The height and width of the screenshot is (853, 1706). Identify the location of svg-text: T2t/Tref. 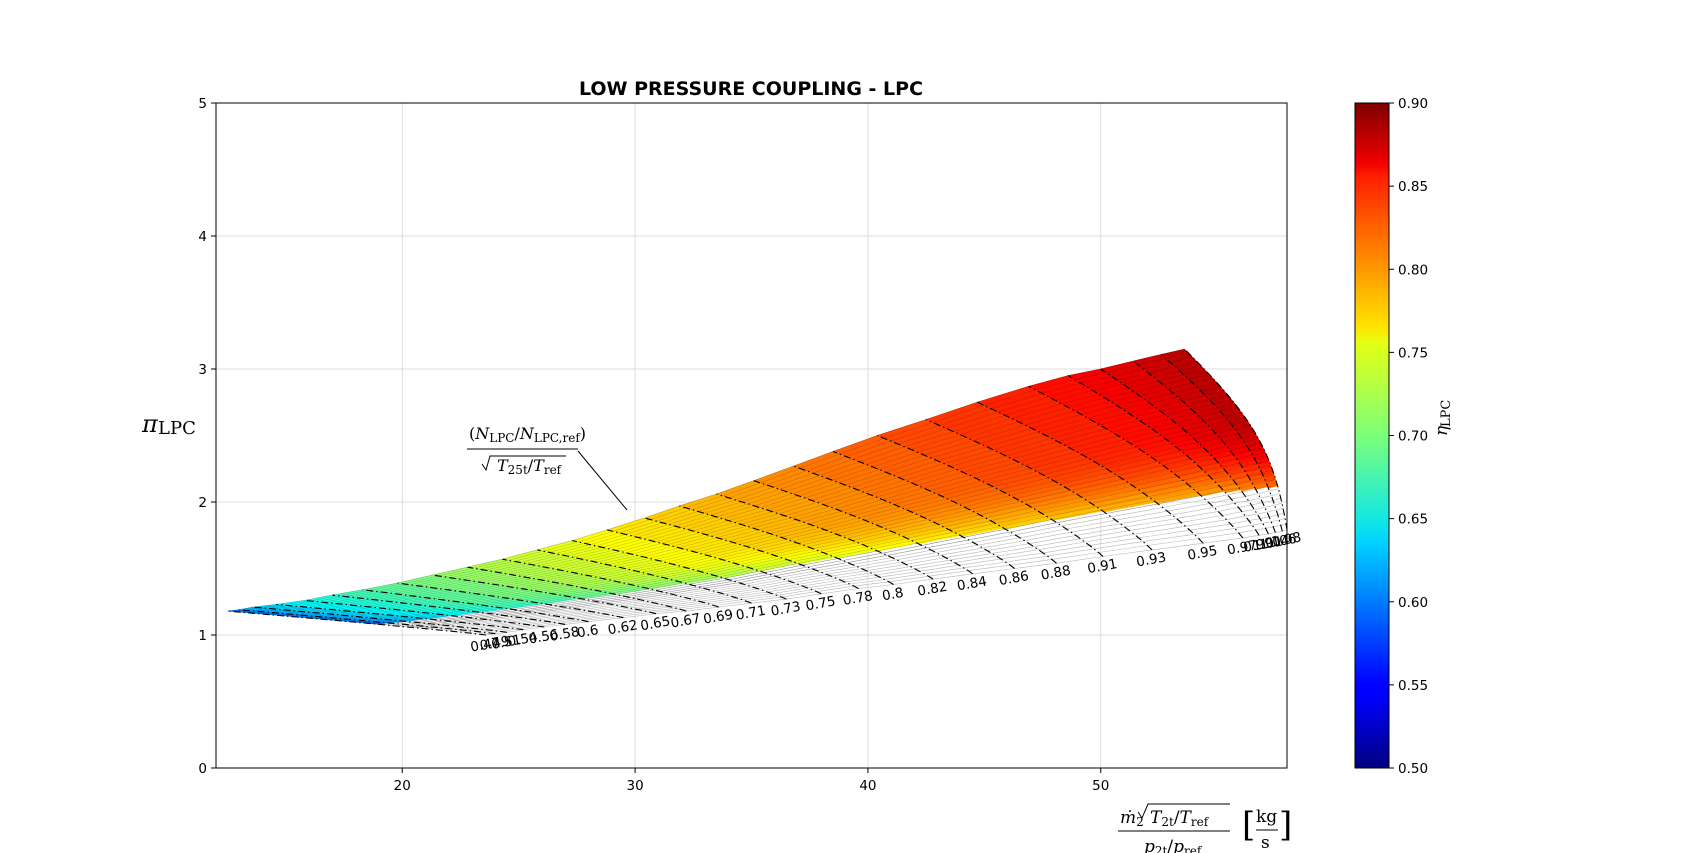
(1180, 818).